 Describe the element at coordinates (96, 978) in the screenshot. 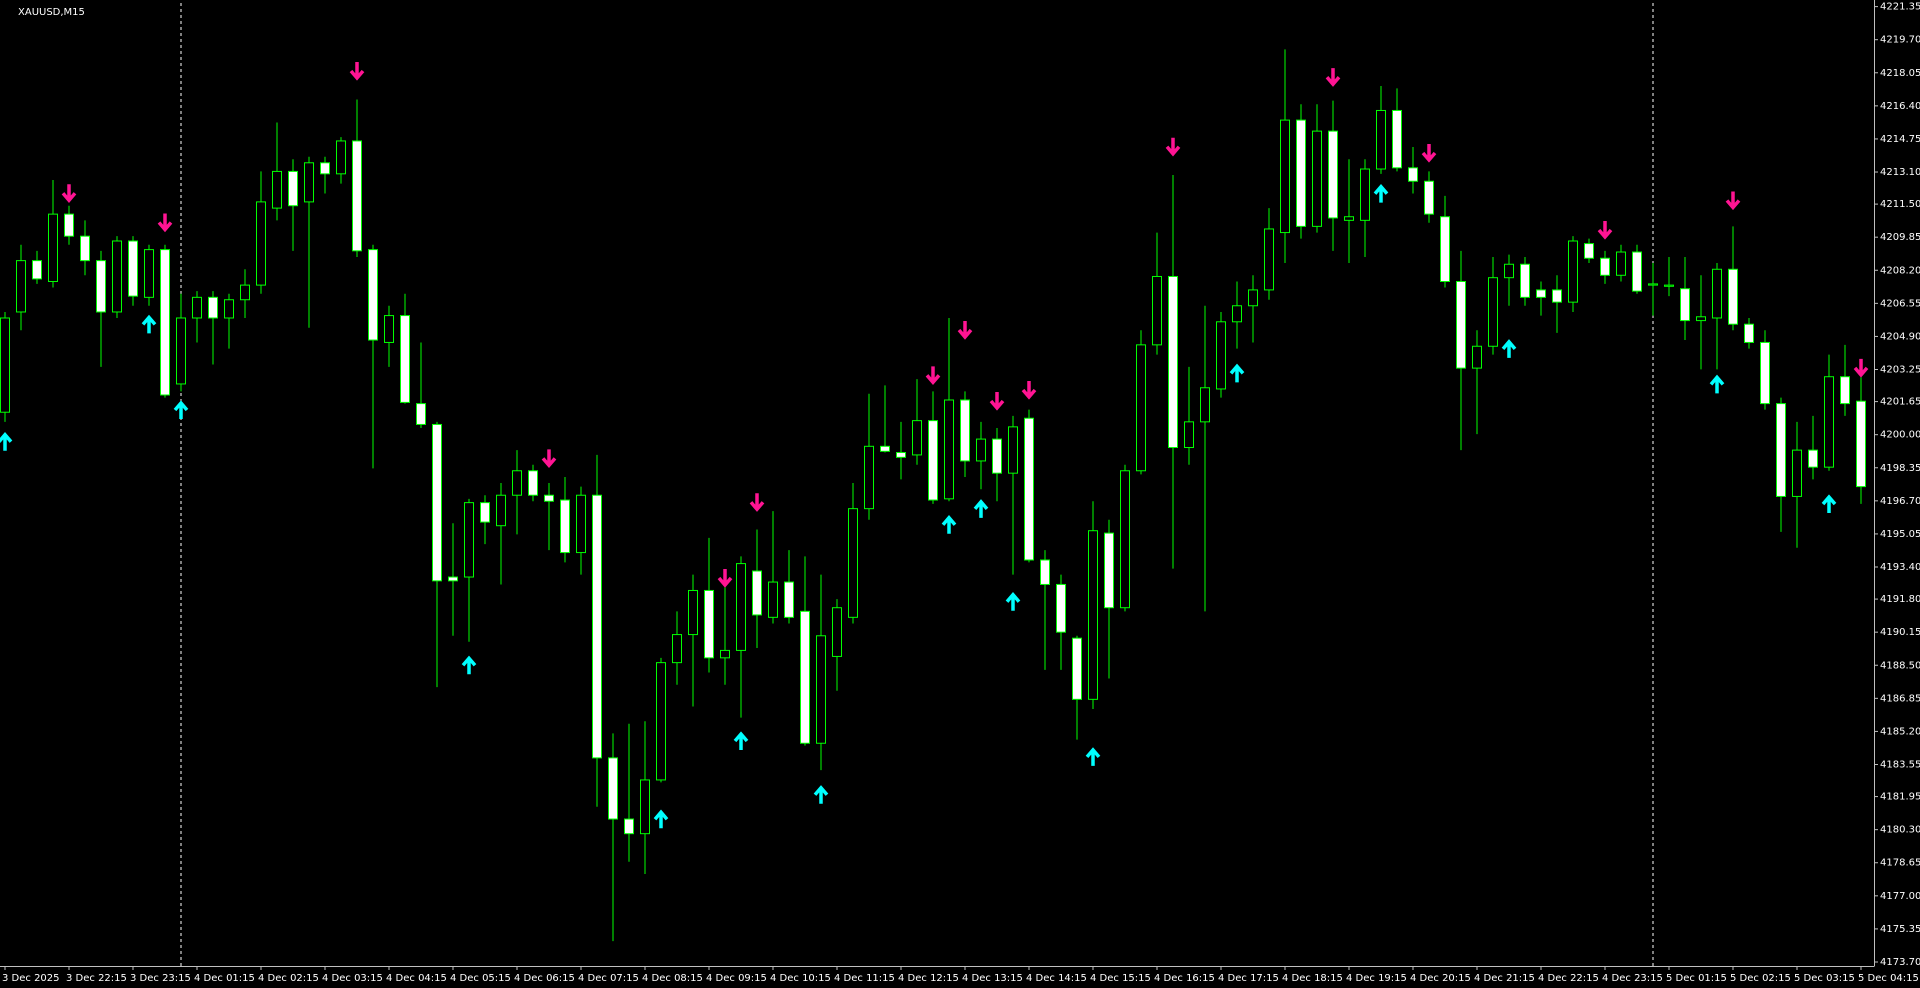

I see `x-tick-label: 3 Dec 22:15` at that location.